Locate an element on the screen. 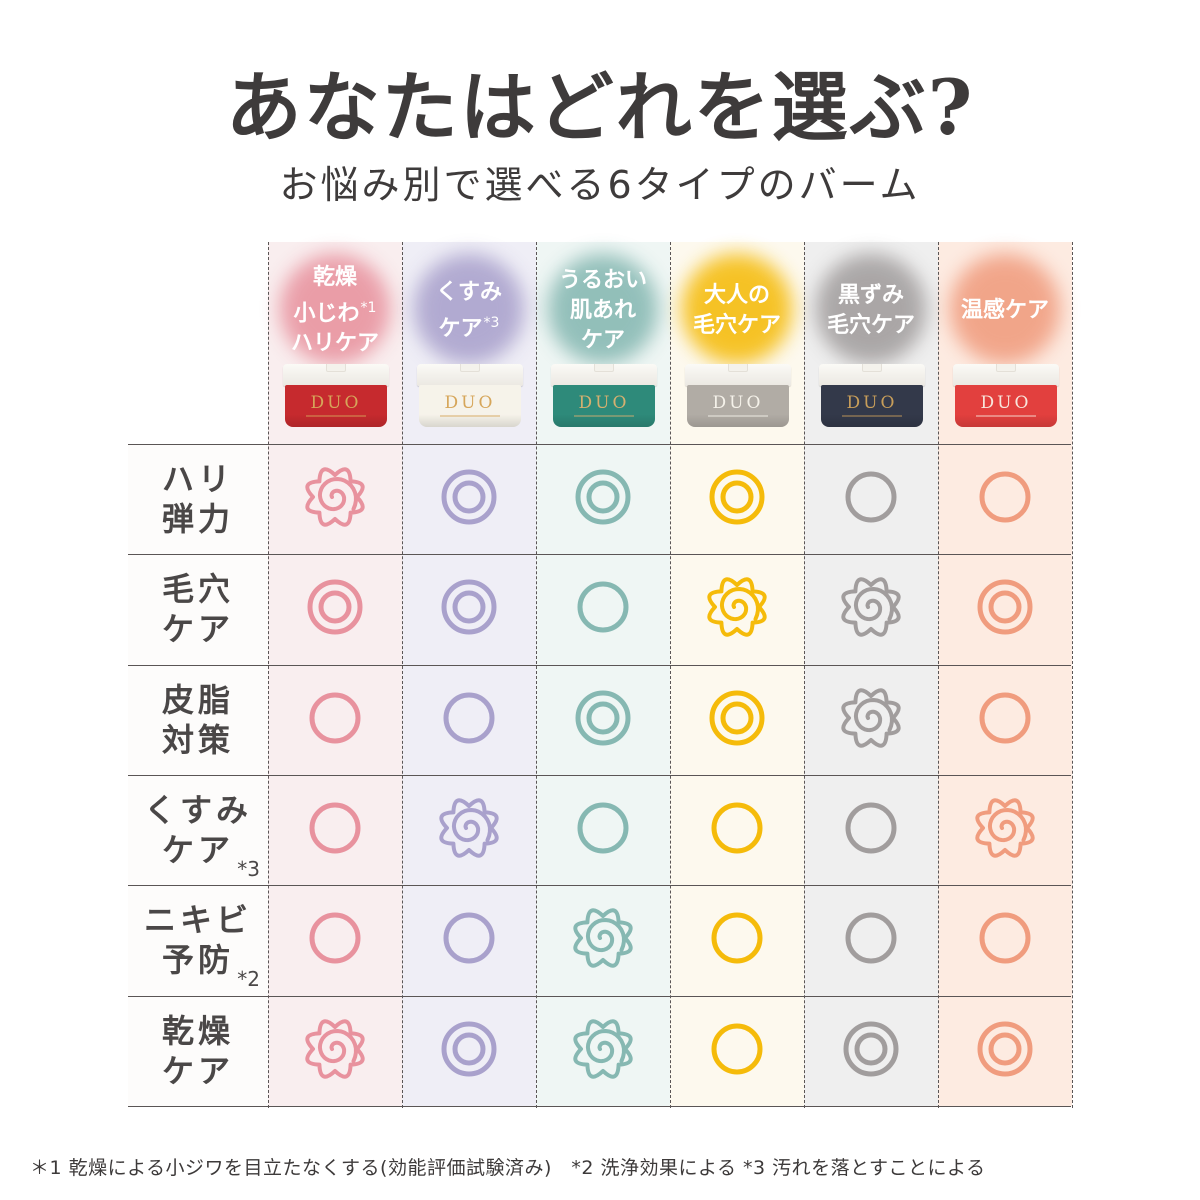 Image resolution: width=1200 pixels, height=1200 pixels. category-label-line: ハリケア is located at coordinates (334, 344).